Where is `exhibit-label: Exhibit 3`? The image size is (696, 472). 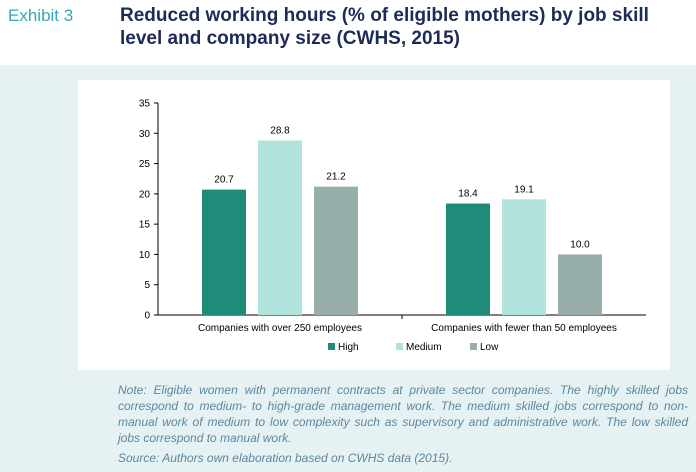
exhibit-label: Exhibit 3 is located at coordinates (41, 15).